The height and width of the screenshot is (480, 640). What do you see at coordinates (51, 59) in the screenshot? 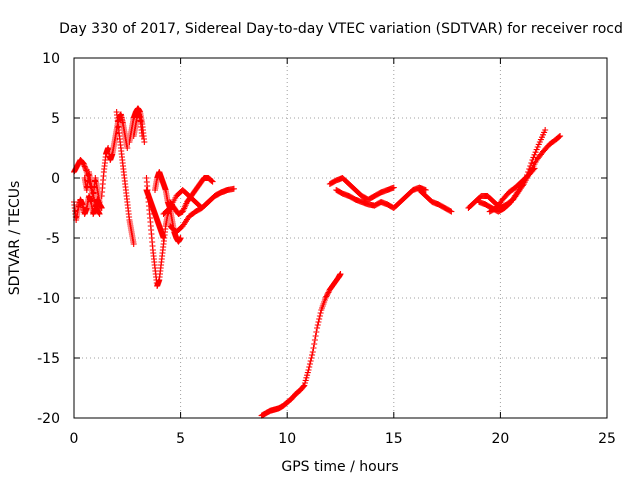
I see `y-tick-label: 10` at bounding box center [51, 59].